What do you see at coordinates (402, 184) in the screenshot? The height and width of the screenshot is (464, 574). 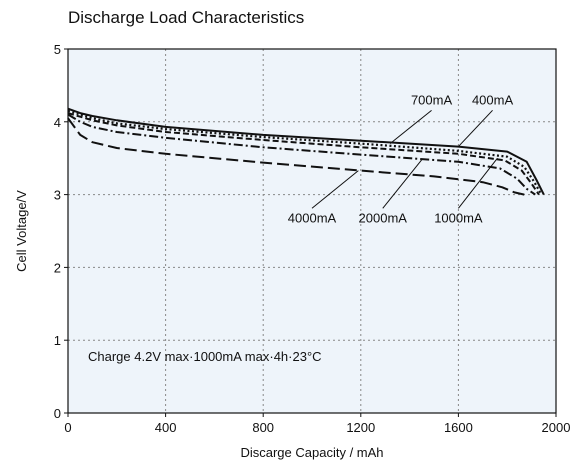 I see `callout-leader-2000ma` at bounding box center [402, 184].